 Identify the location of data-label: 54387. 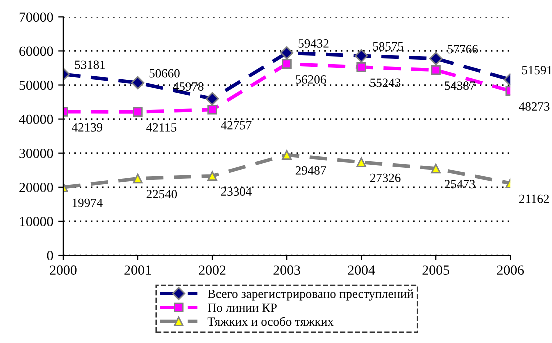
(460, 86).